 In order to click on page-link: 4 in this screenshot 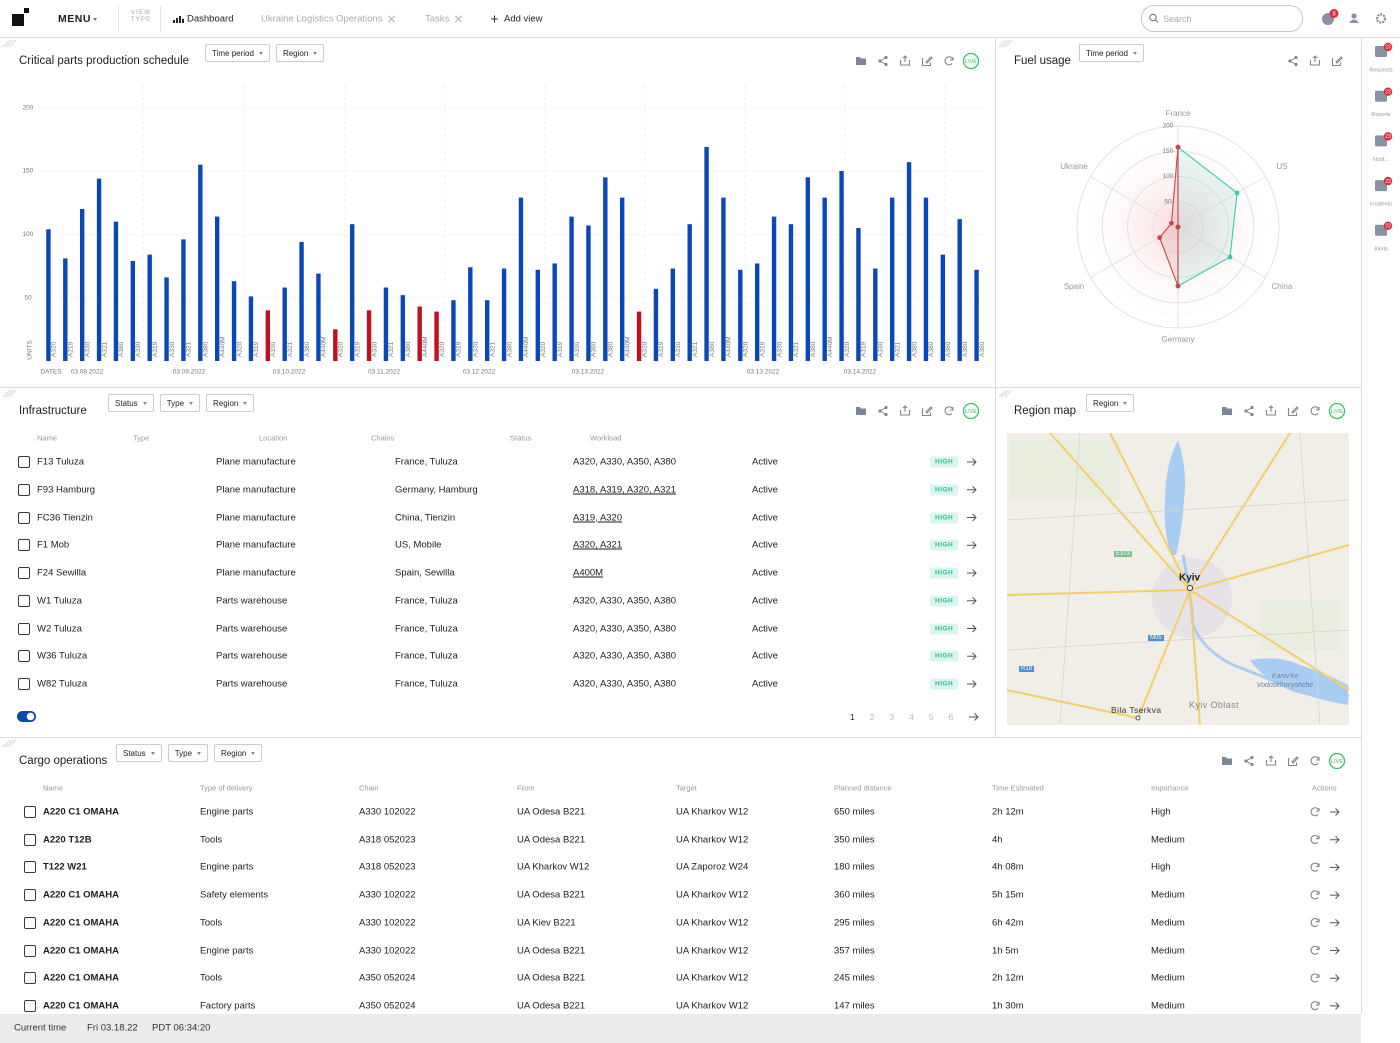, I will do `click(911, 717)`.